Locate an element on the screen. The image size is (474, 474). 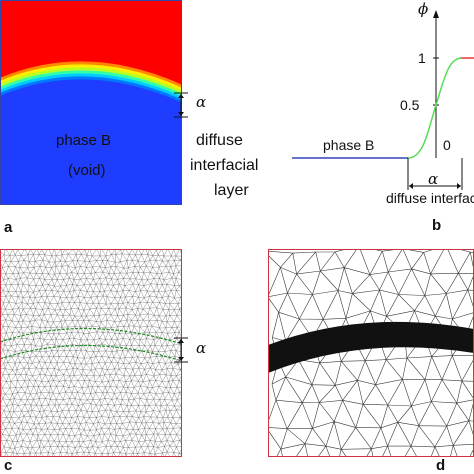
diffuse-label: diffuse is located at coordinates (219, 140).